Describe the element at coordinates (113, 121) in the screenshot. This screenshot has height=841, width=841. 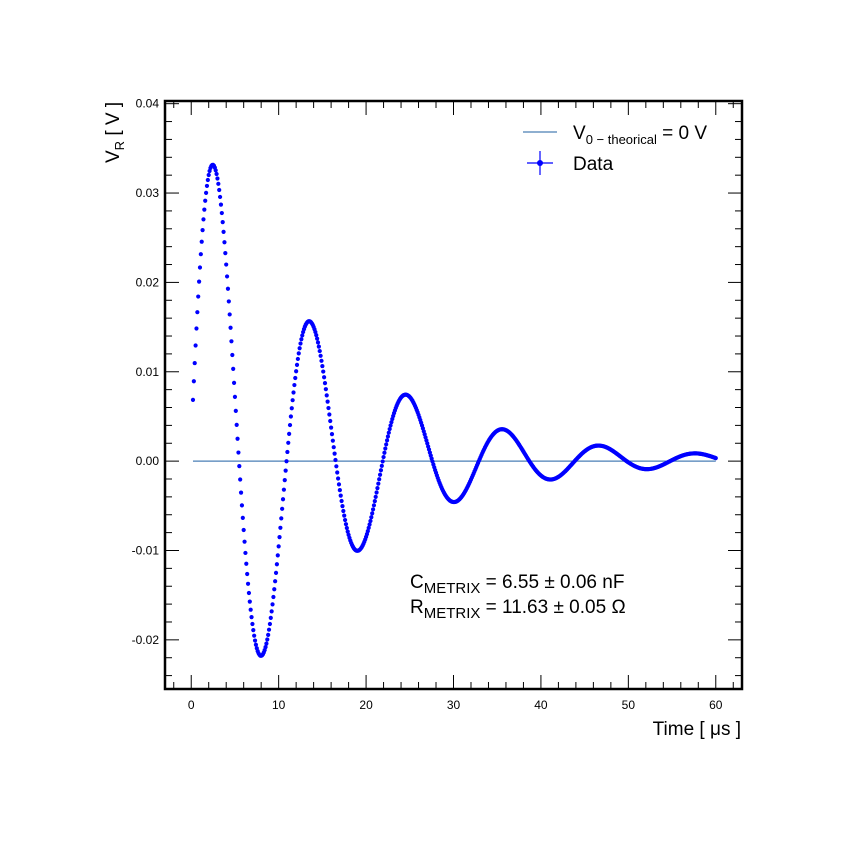
I see `y-axis-label-unit: [ V ]` at that location.